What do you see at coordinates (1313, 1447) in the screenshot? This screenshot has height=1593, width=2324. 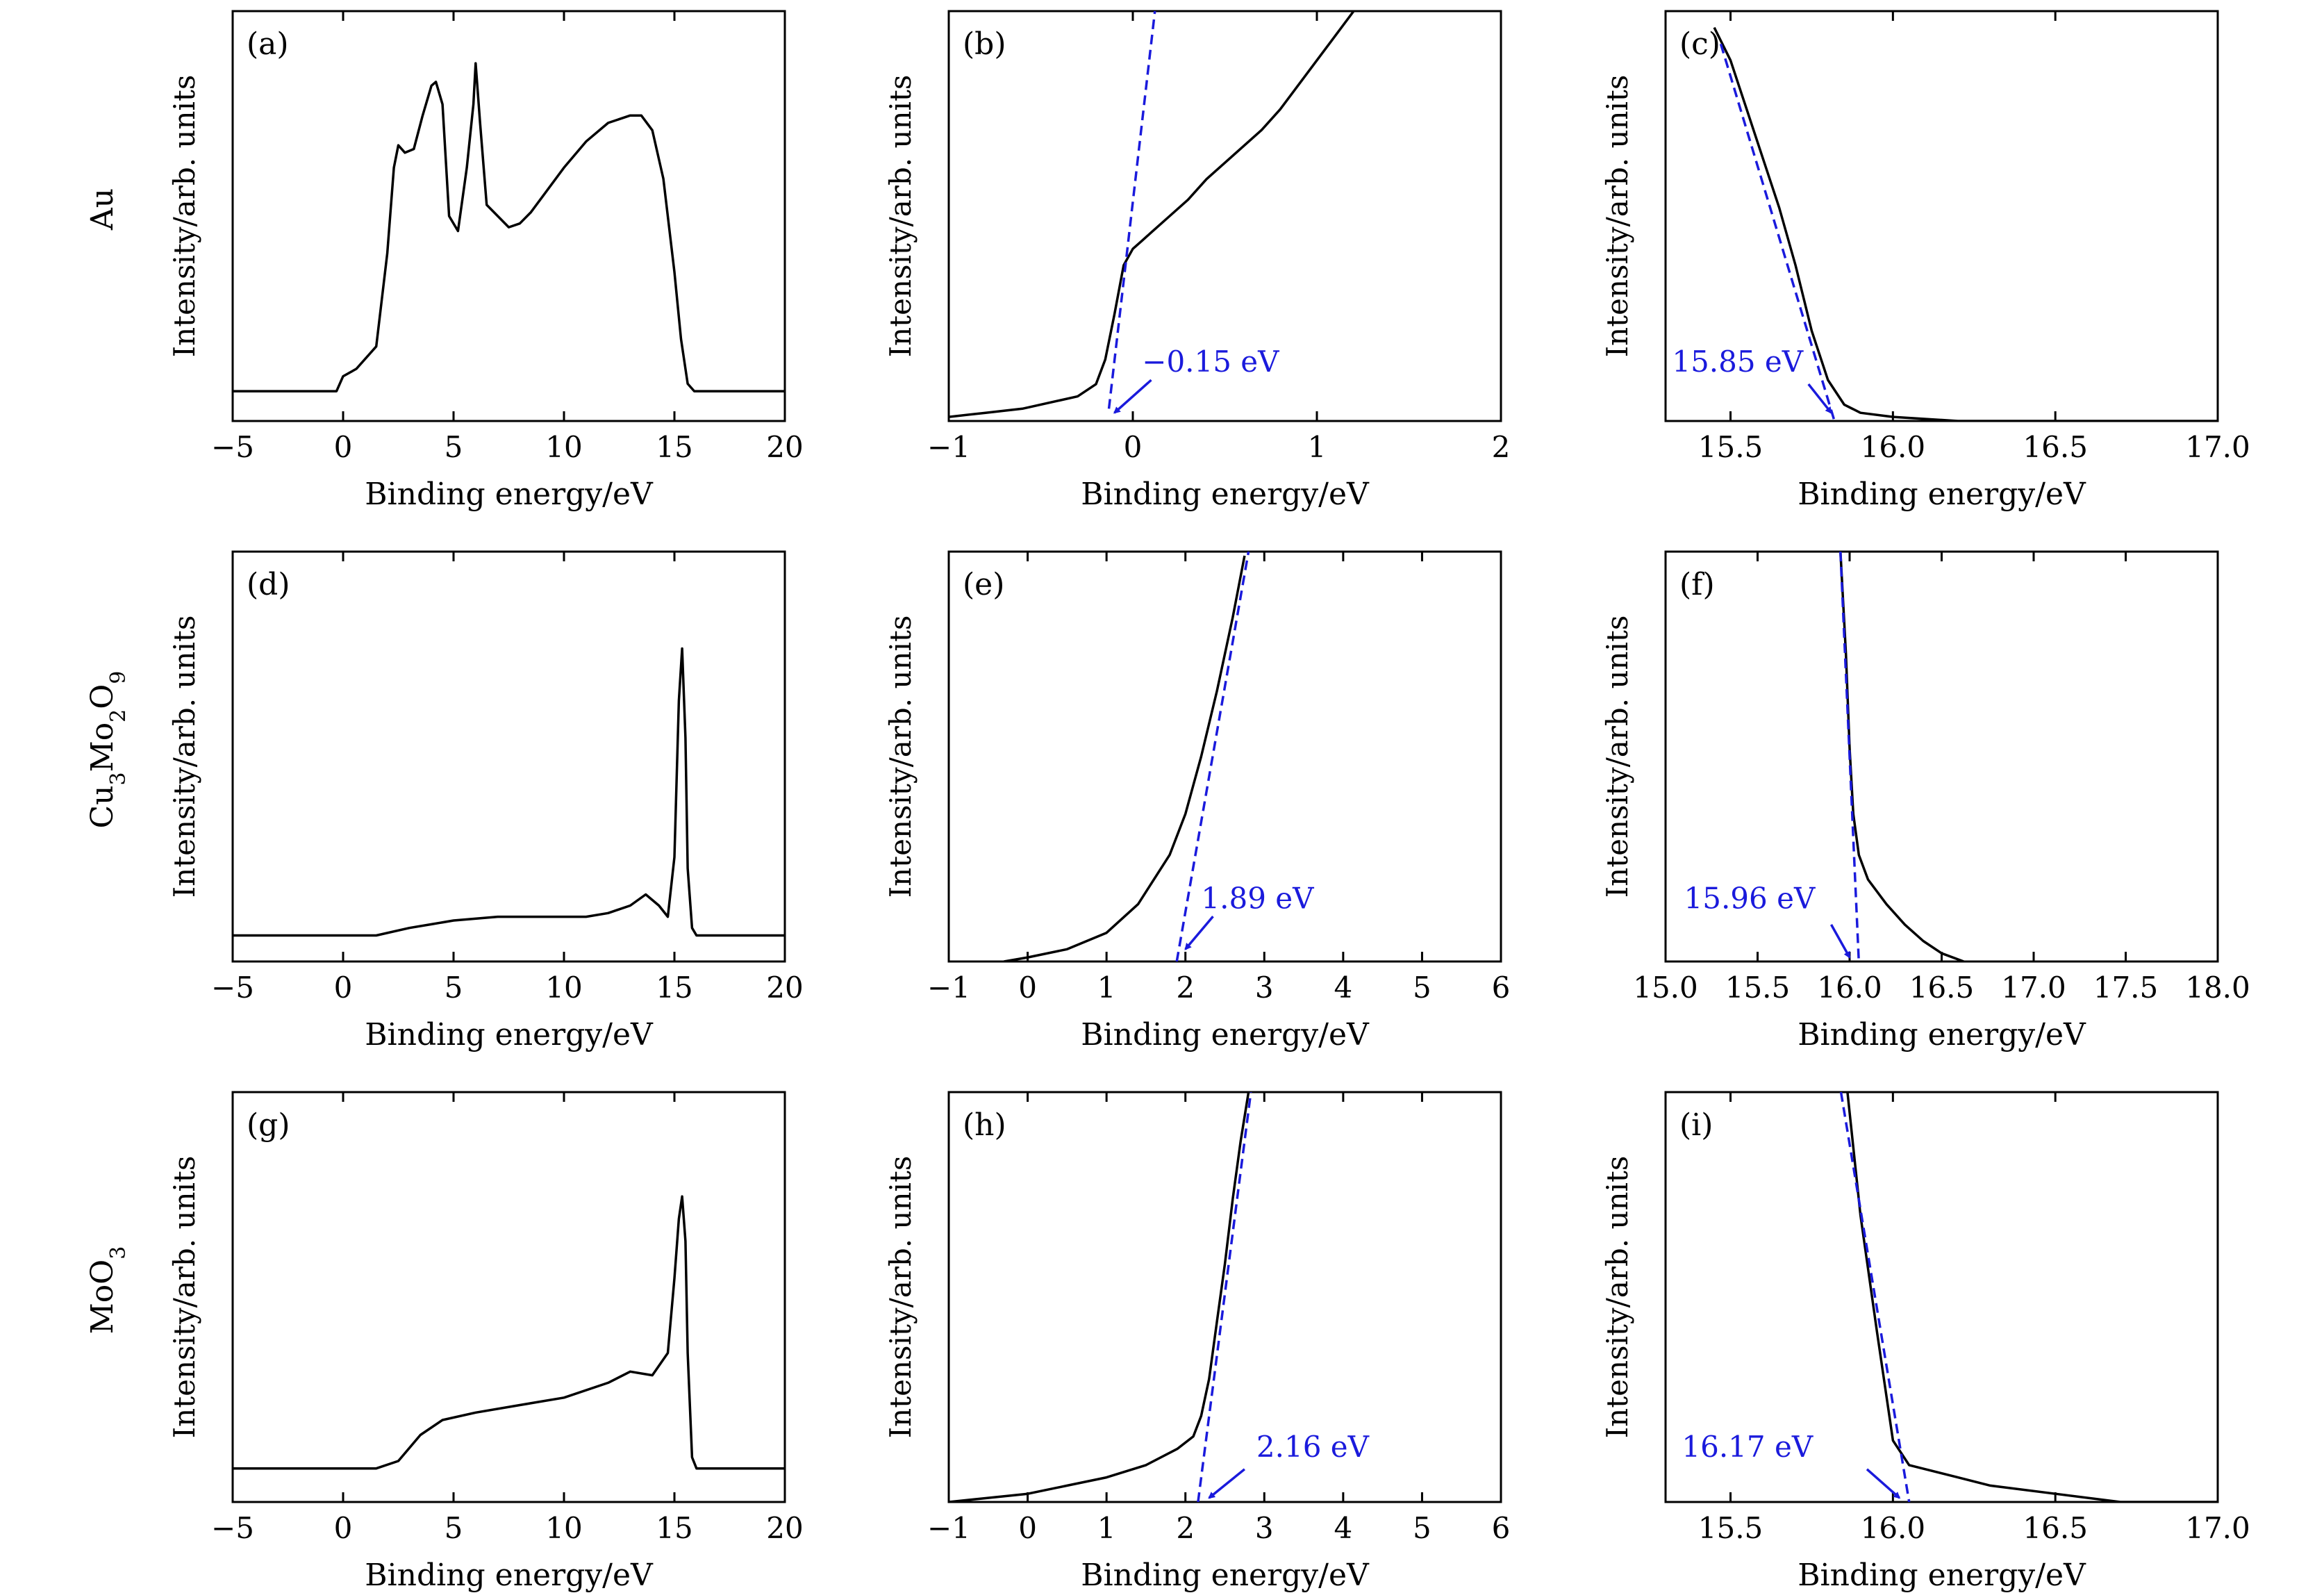 I see `annotation-label: 2.16 eV` at bounding box center [1313, 1447].